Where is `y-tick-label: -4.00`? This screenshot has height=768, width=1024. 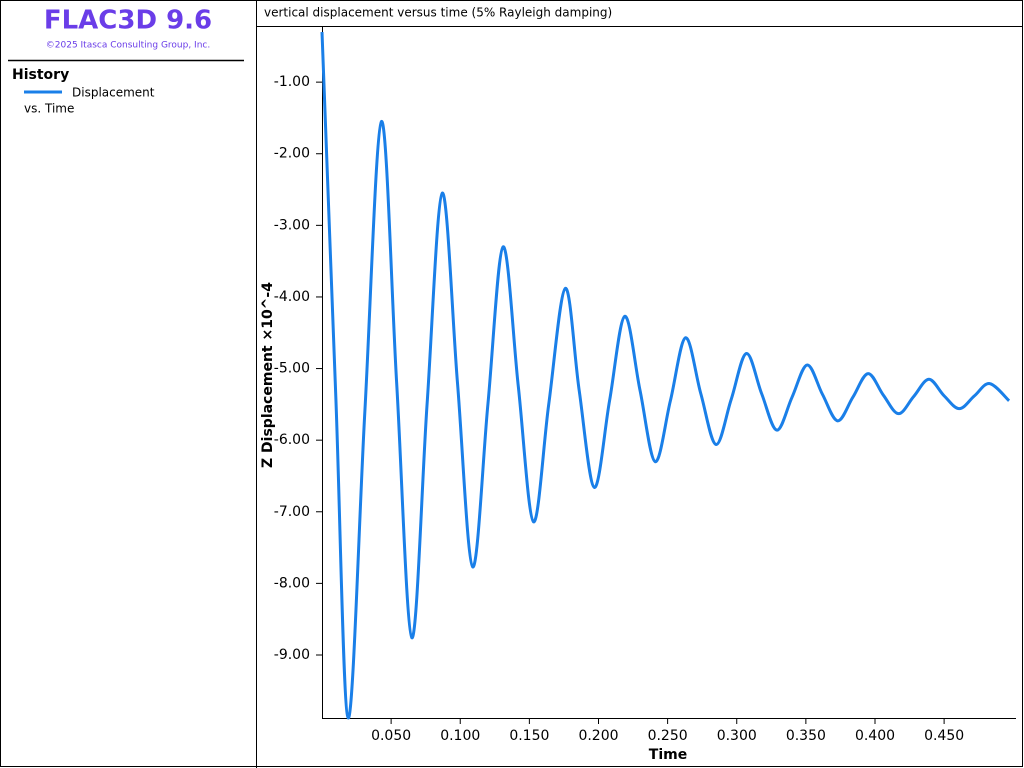 y-tick-label: -4.00 is located at coordinates (292, 297).